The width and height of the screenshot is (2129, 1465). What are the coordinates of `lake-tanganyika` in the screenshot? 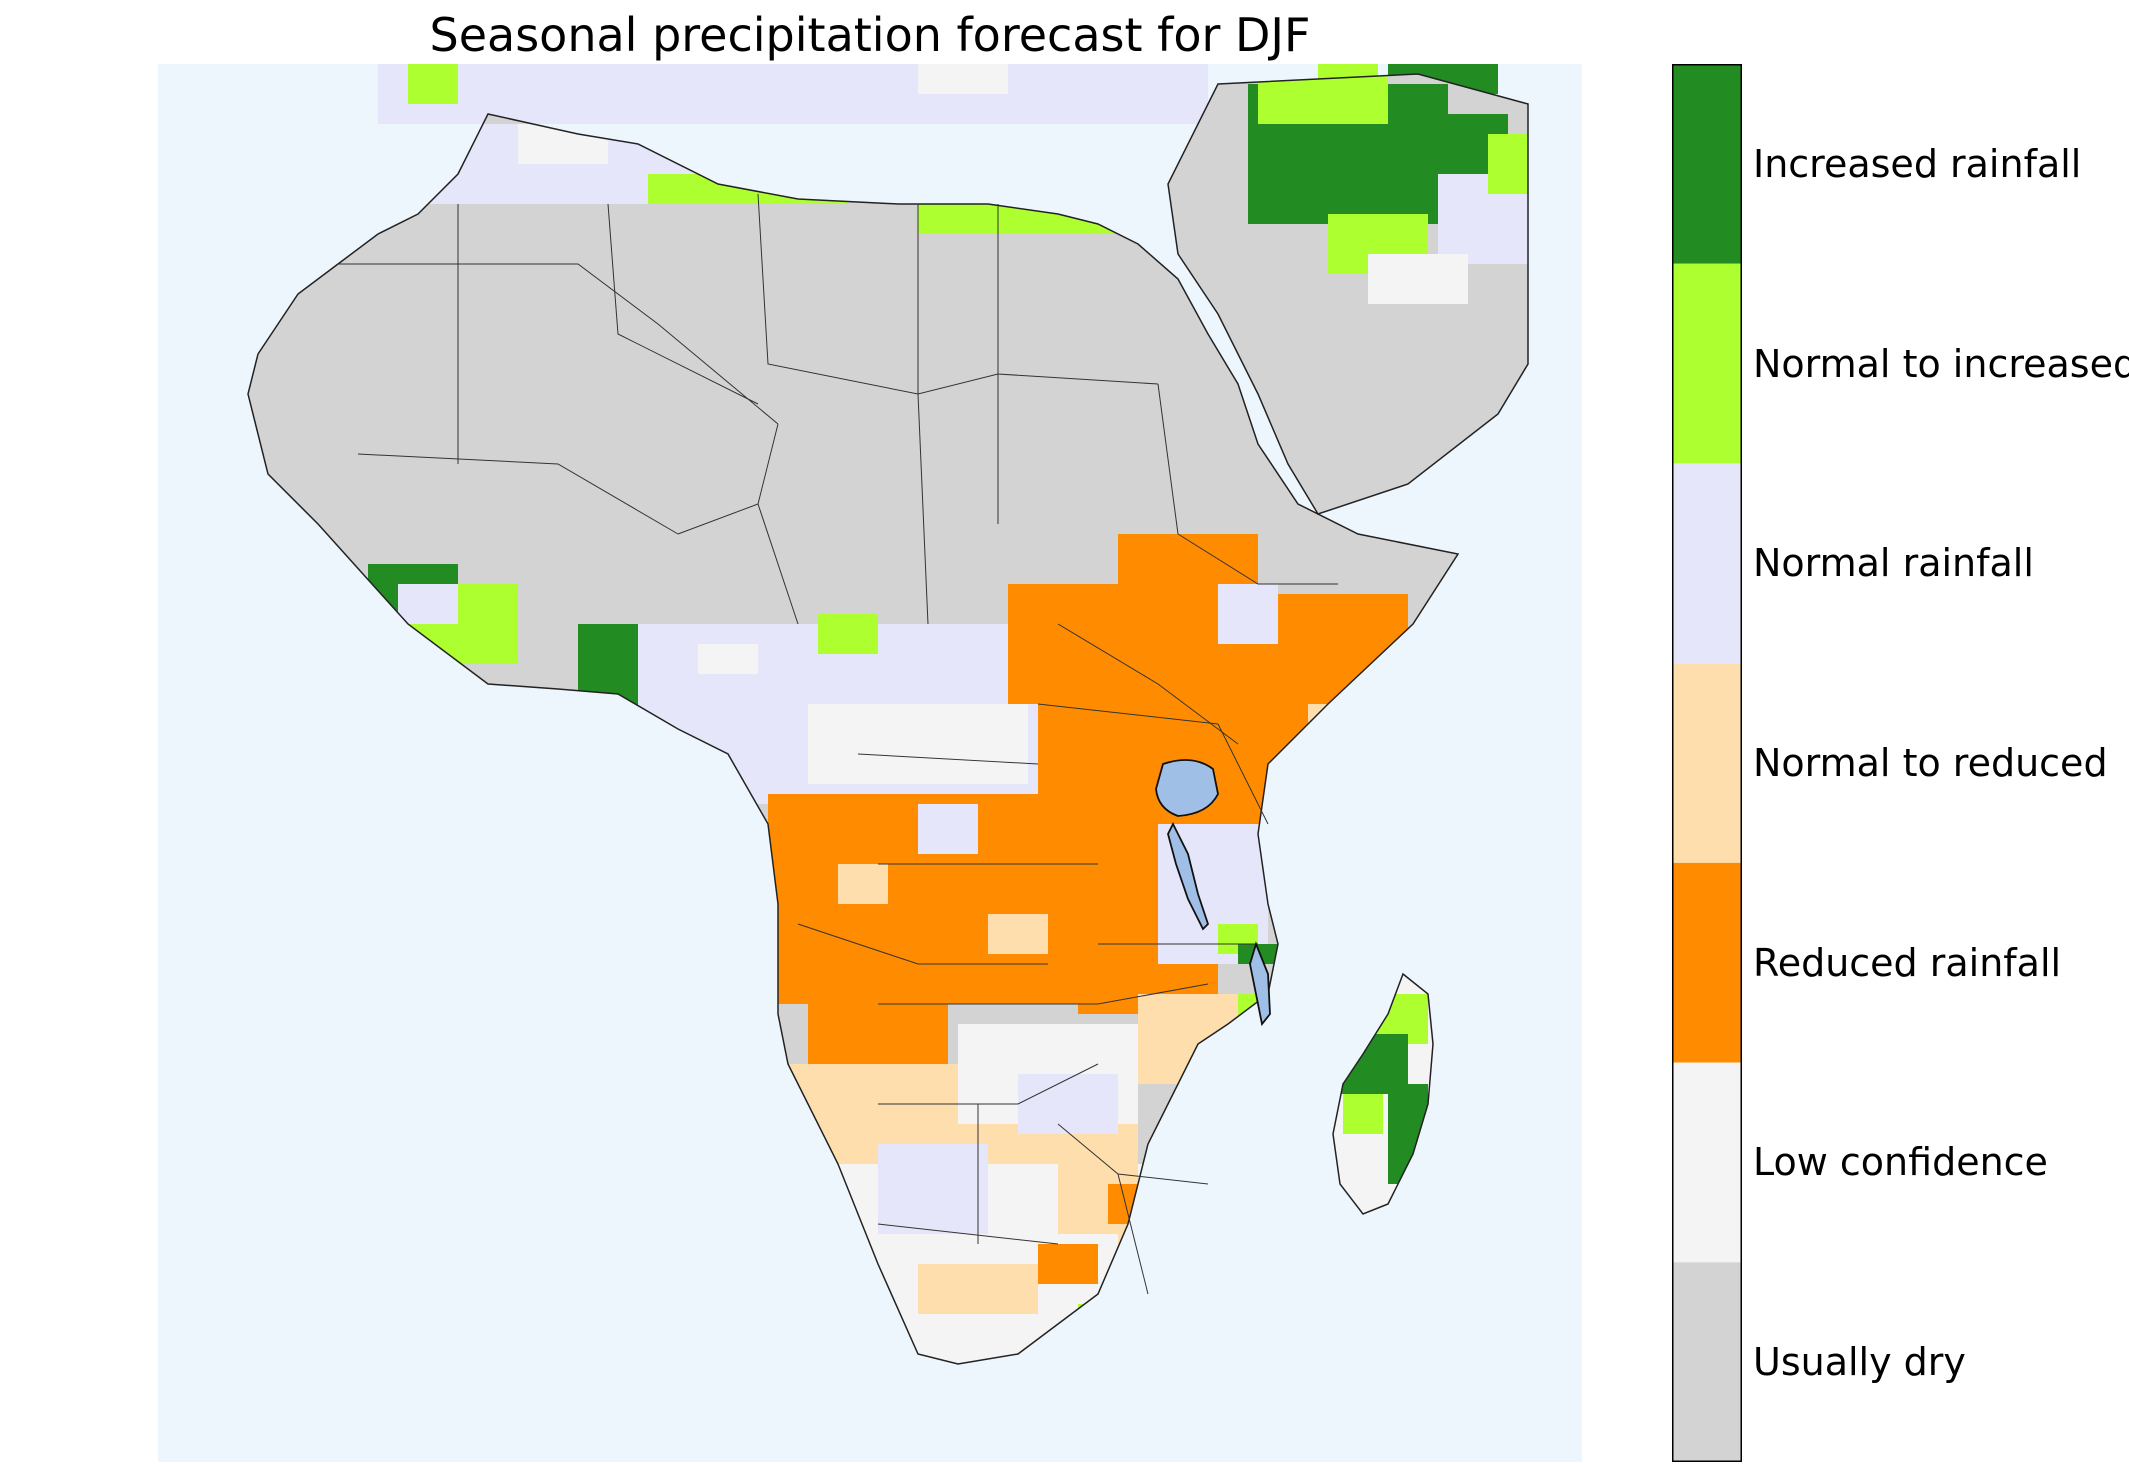 It's located at (1188, 876).